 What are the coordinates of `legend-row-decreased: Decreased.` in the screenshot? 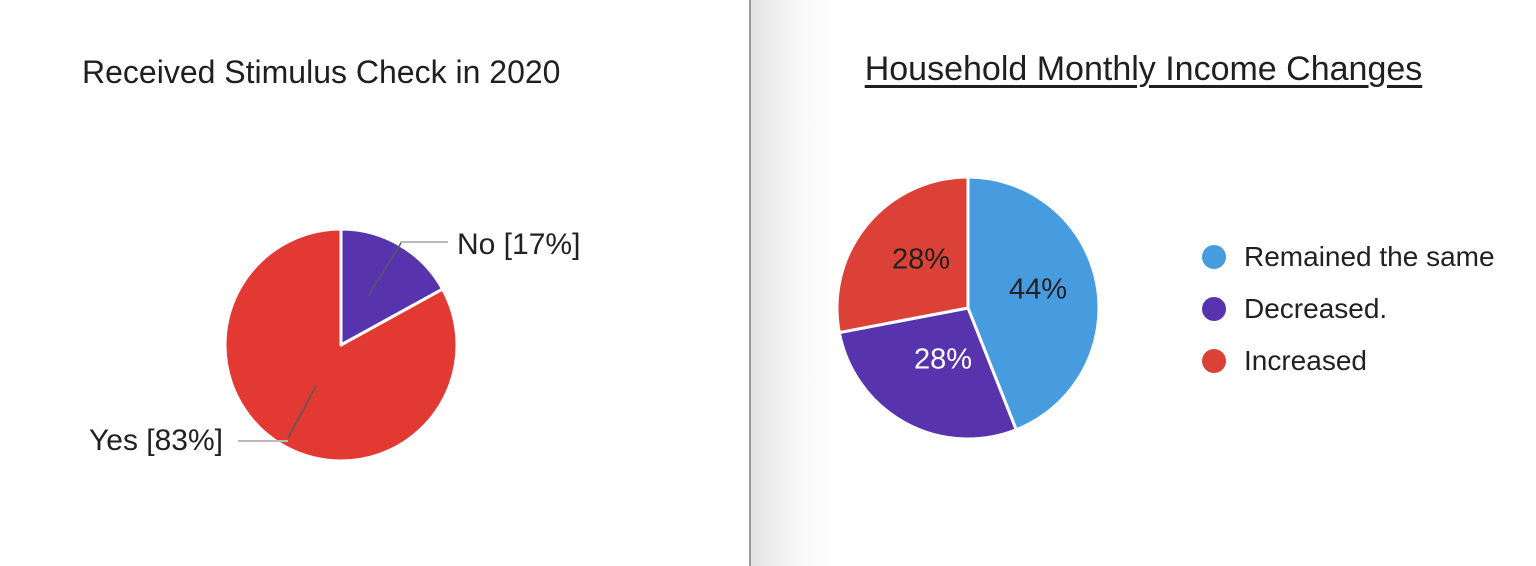 It's located at (1348, 309).